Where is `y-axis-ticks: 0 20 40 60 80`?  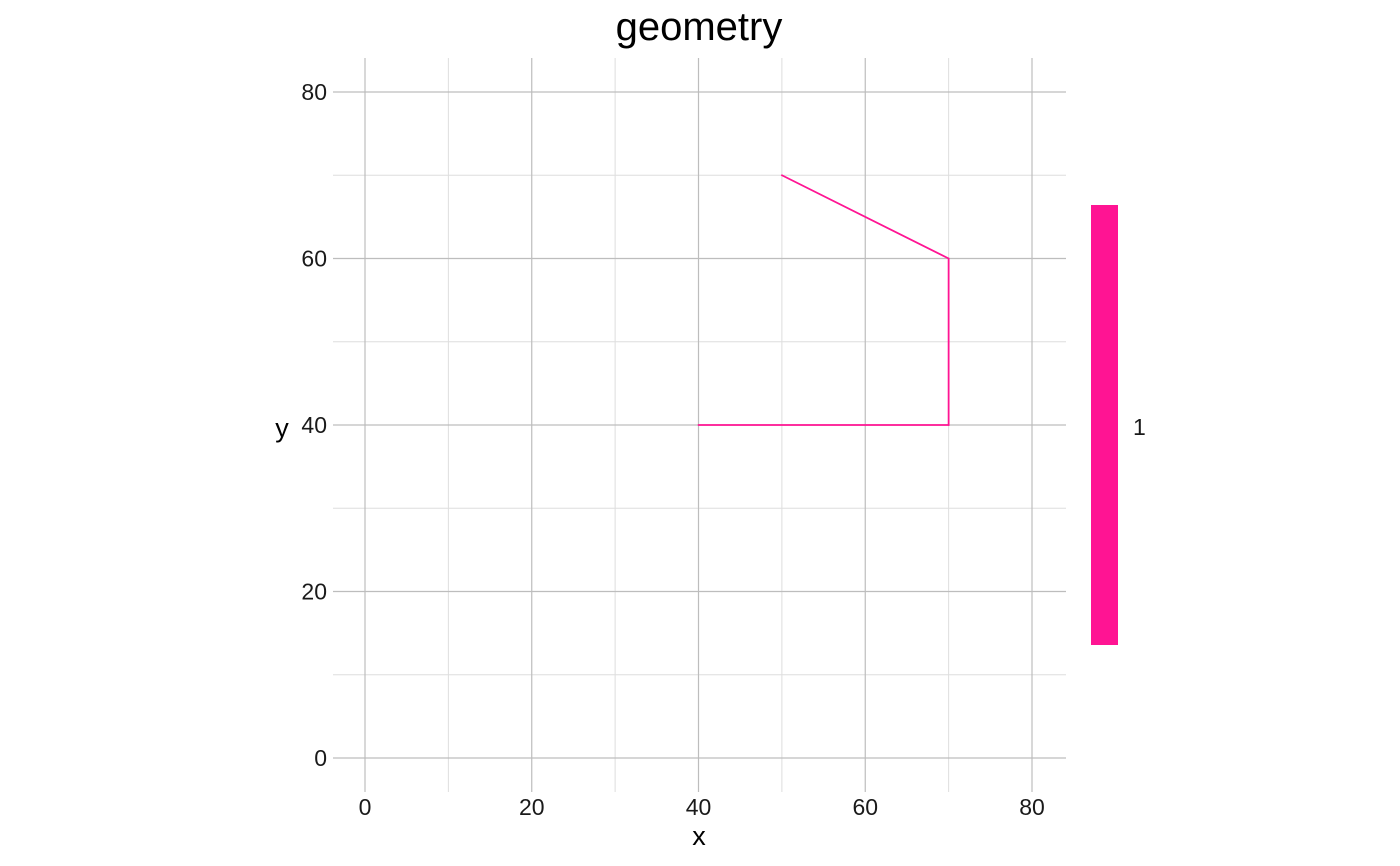
y-axis-ticks: 0 20 40 60 80 is located at coordinates (314, 425).